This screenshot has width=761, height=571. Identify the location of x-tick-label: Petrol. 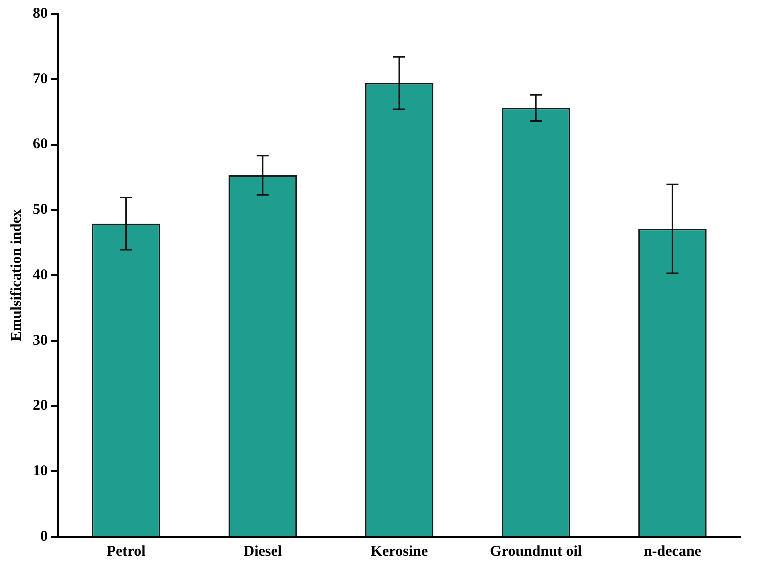
(126, 552).